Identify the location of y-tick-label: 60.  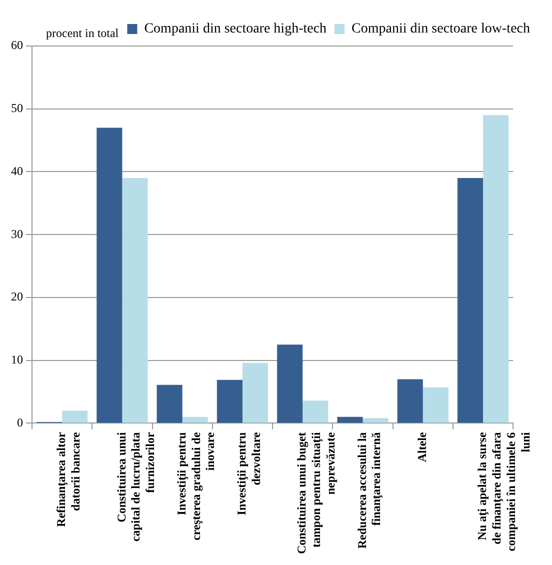
(17, 45).